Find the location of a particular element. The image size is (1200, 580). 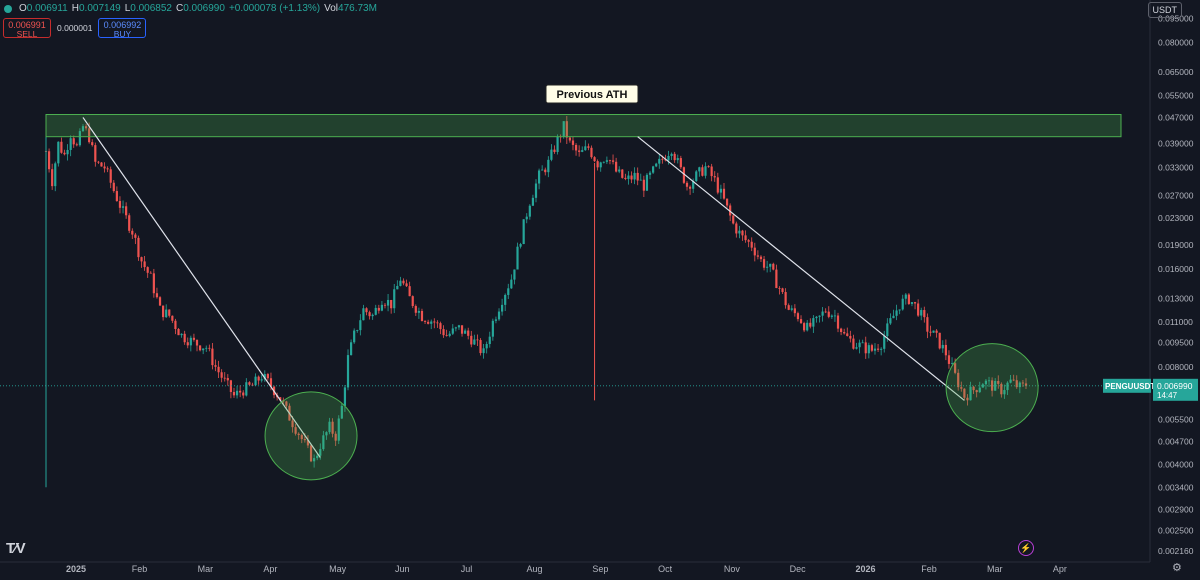

currency-selector: USDT is located at coordinates (1164, 10).